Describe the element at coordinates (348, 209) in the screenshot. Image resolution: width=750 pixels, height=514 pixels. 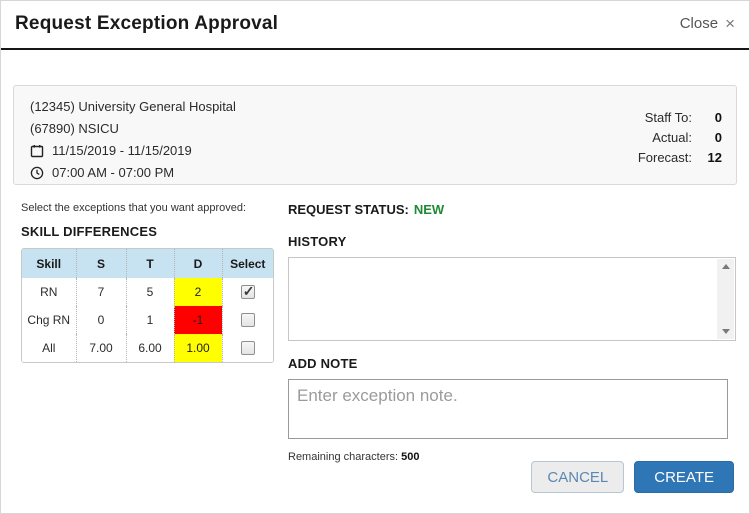
I see `request-status-label: REQUEST STATUS:` at that location.